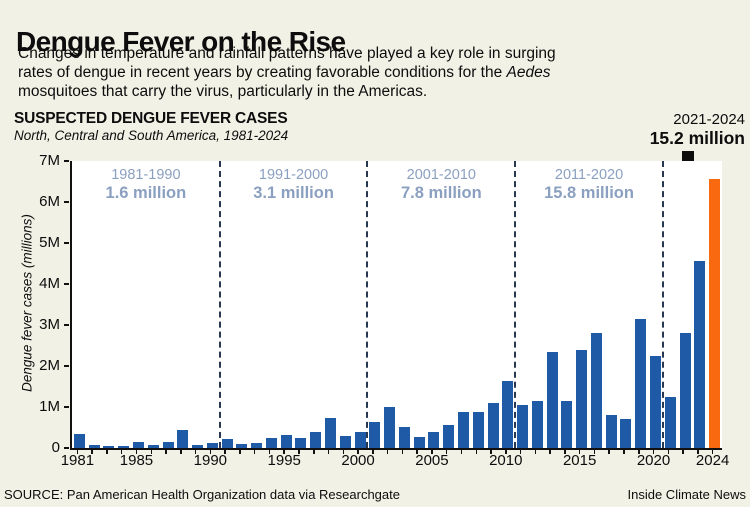 The height and width of the screenshot is (507, 750). Describe the element at coordinates (138, 444) in the screenshot. I see `bar-1985` at that location.